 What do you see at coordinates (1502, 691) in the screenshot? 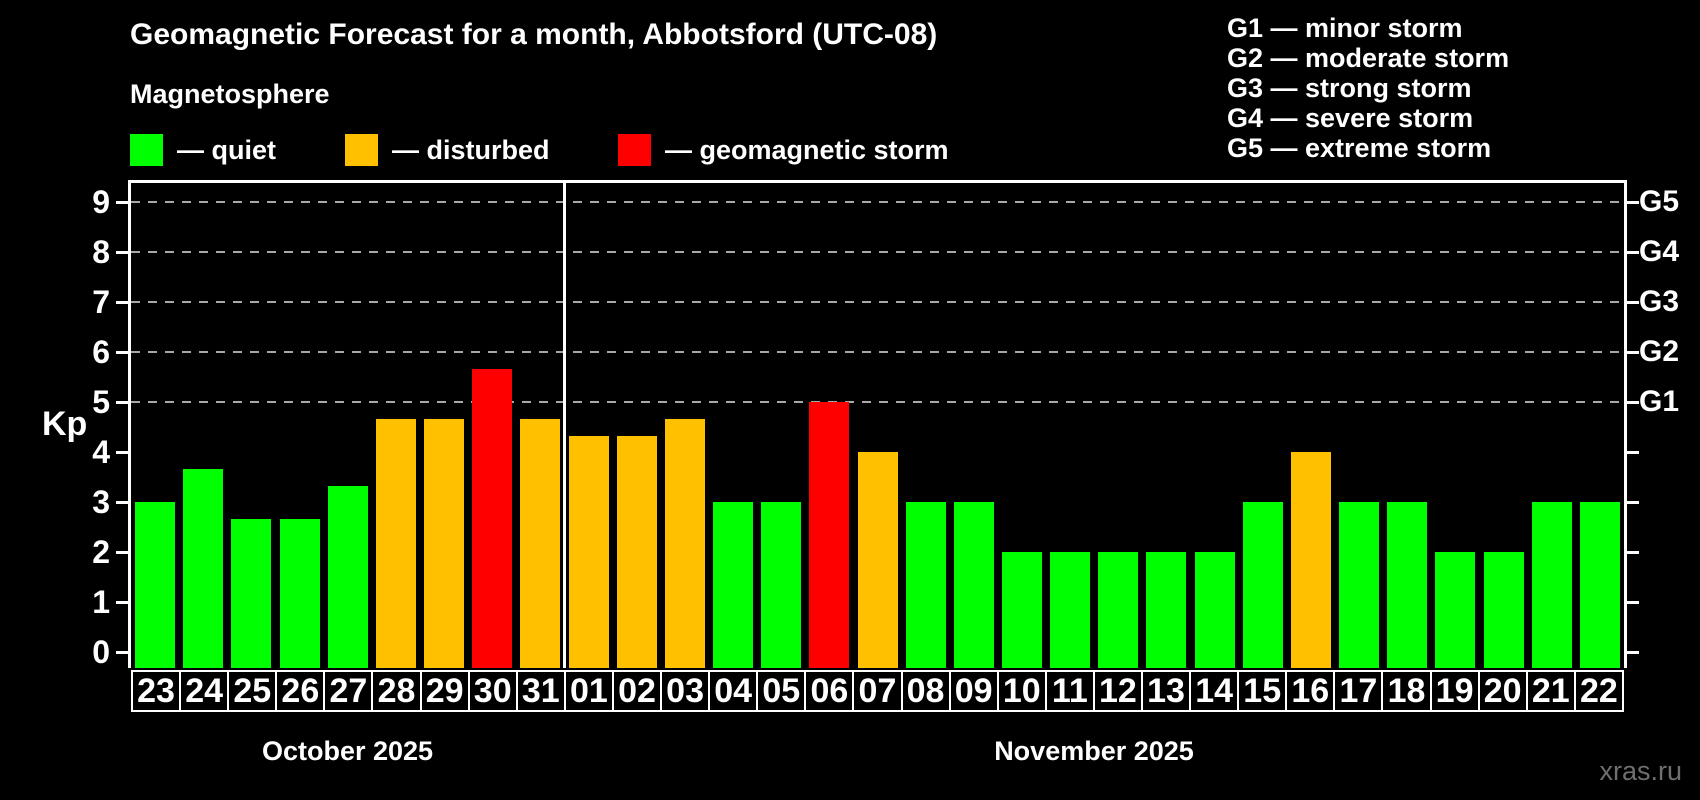
I see `day-label-20: 20` at bounding box center [1502, 691].